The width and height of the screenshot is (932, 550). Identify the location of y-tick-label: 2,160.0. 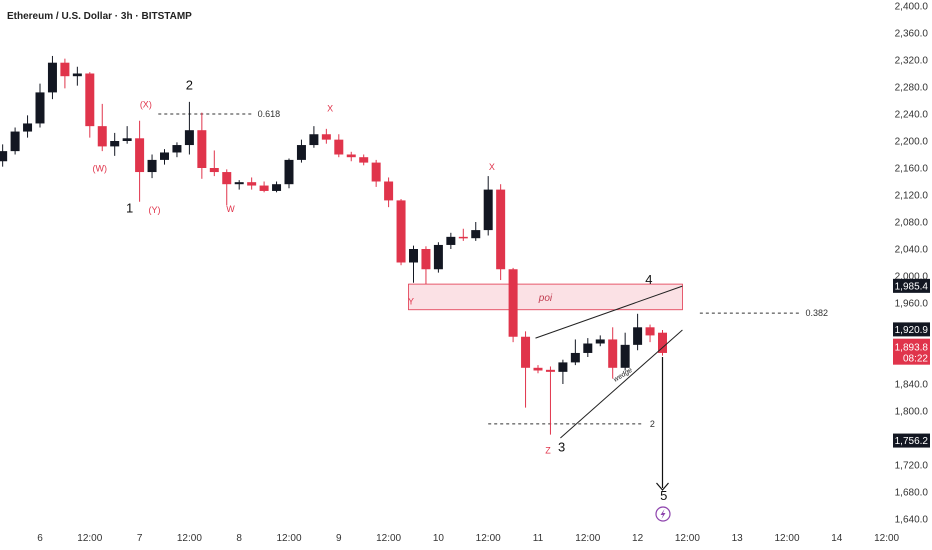
(912, 169).